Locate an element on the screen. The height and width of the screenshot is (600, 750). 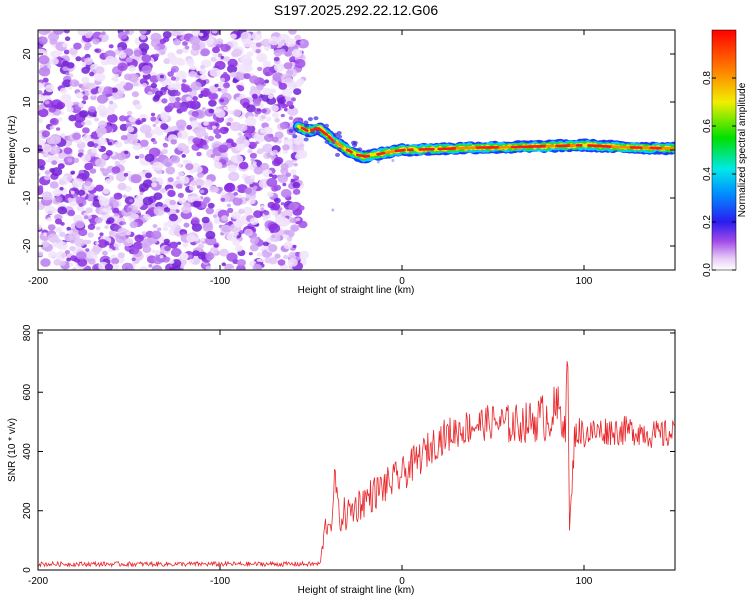
spectrogram-x-tick-label: 0 is located at coordinates (402, 281).